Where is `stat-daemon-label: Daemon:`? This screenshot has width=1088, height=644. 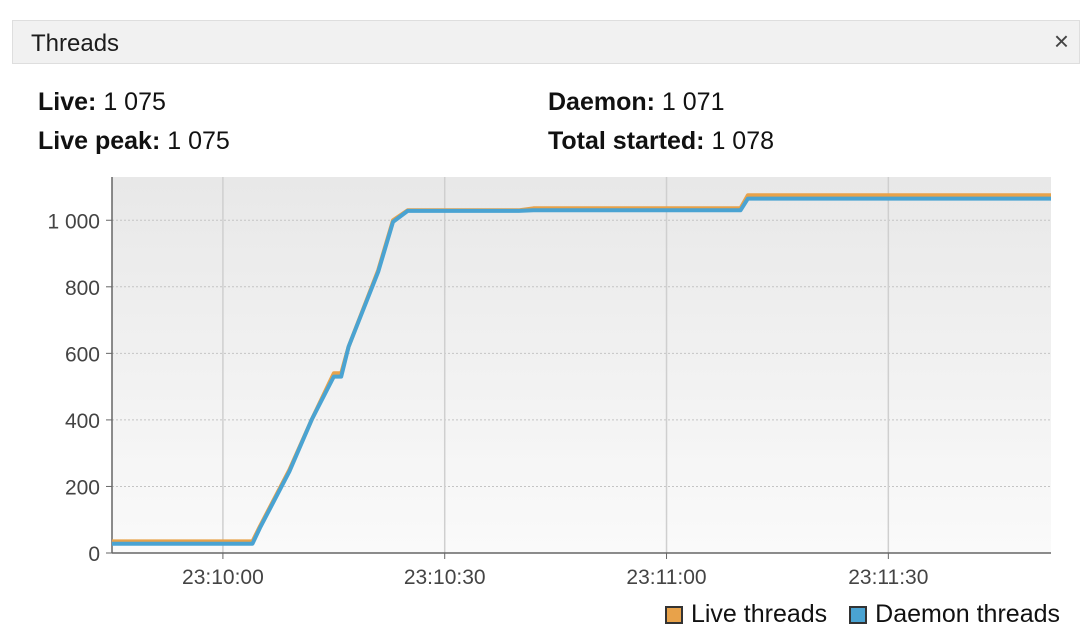 stat-daemon-label: Daemon: is located at coordinates (601, 102).